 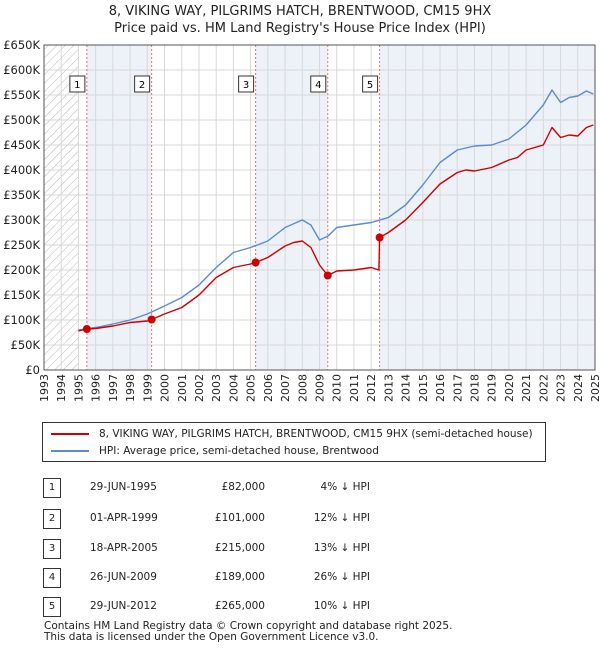 What do you see at coordinates (52, 578) in the screenshot?
I see `sale-number-badge: 4` at bounding box center [52, 578].